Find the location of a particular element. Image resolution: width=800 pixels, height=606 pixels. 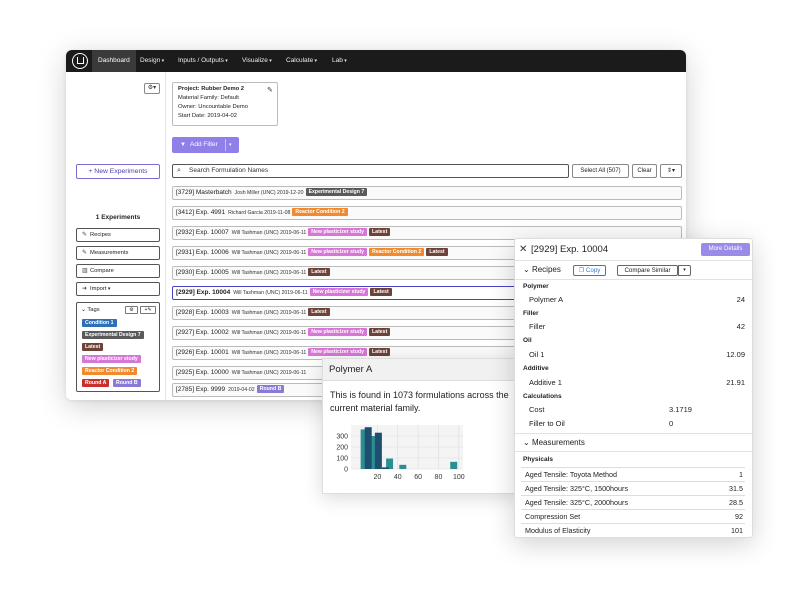

settings-gear-button: ⚙▾ is located at coordinates (152, 88).